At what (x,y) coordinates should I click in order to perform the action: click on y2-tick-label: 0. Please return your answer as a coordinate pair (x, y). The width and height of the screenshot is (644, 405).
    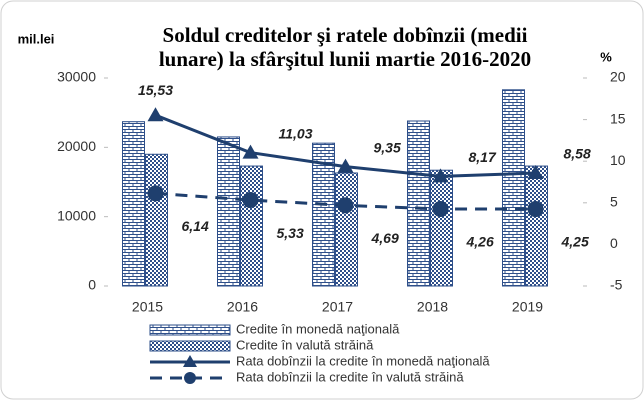
    Looking at the image, I should click on (614, 243).